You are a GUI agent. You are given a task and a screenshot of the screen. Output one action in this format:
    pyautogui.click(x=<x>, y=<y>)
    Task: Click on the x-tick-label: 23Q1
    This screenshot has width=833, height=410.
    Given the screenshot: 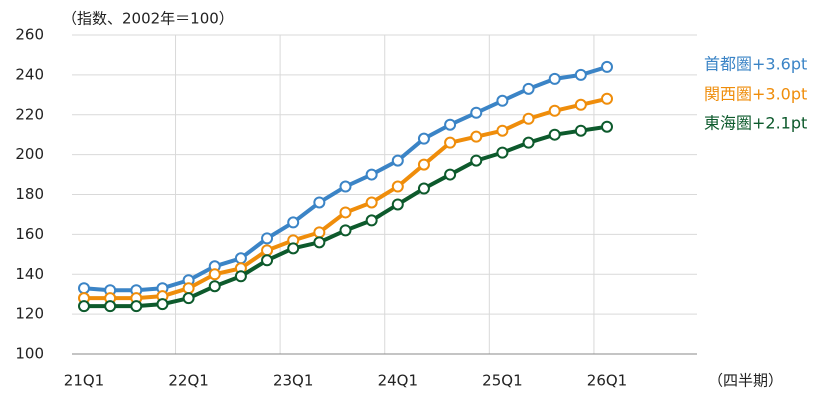 What is the action you would take?
    pyautogui.click(x=293, y=381)
    